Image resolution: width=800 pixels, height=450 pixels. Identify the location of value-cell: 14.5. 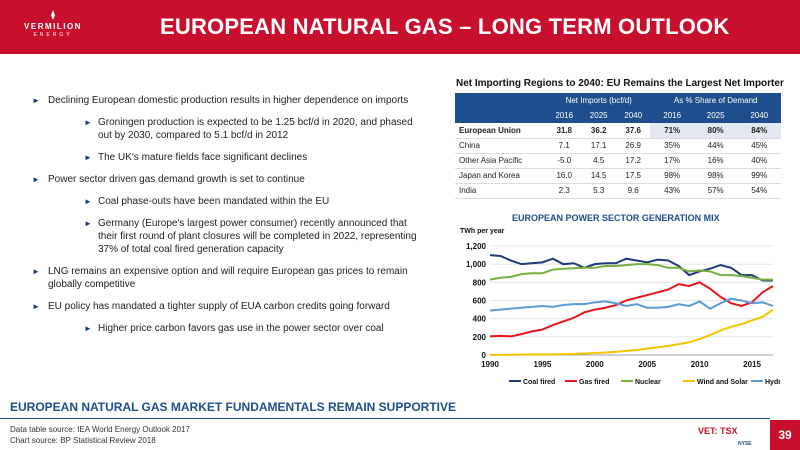
(598, 176).